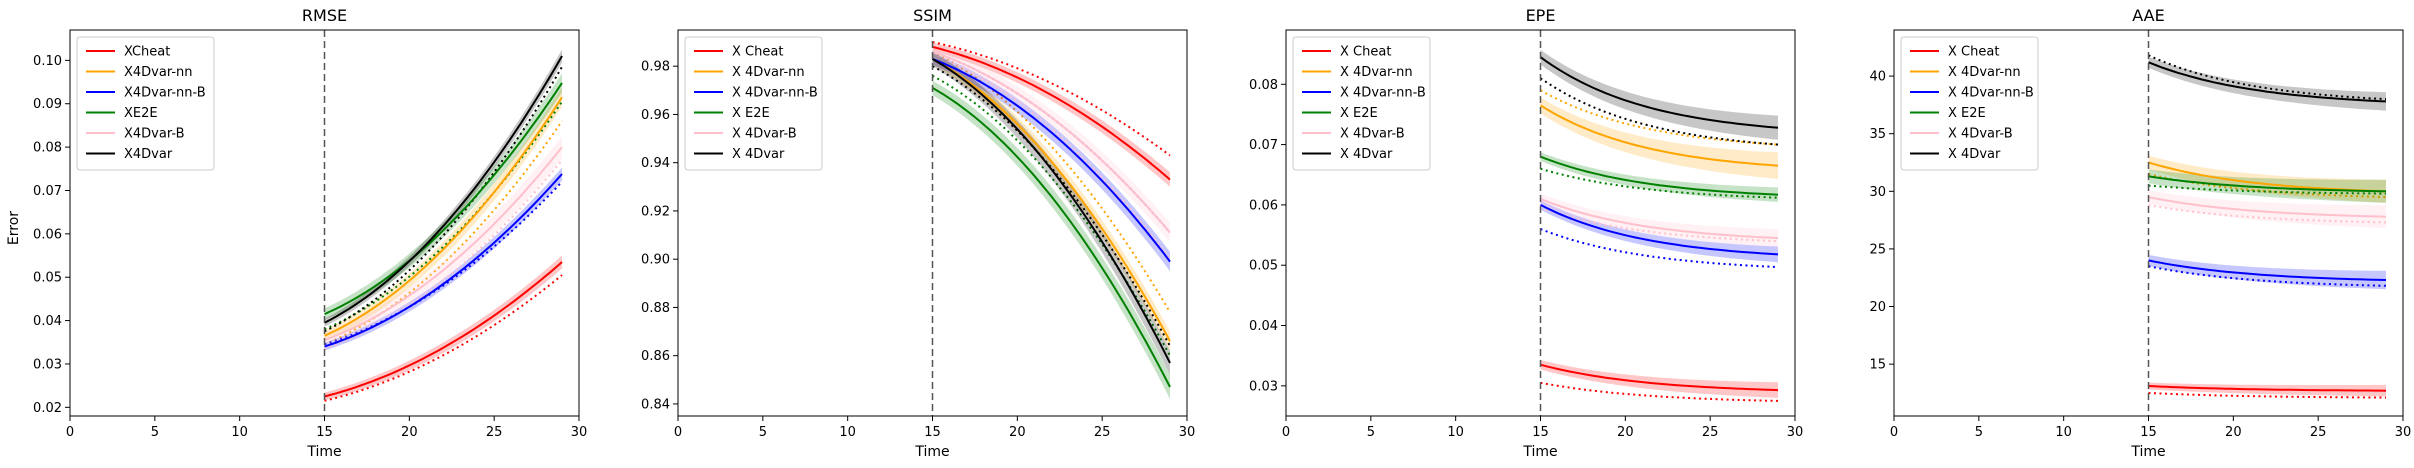 The height and width of the screenshot is (468, 2414). Describe the element at coordinates (1877, 77) in the screenshot. I see `y-tick-label: 40` at that location.